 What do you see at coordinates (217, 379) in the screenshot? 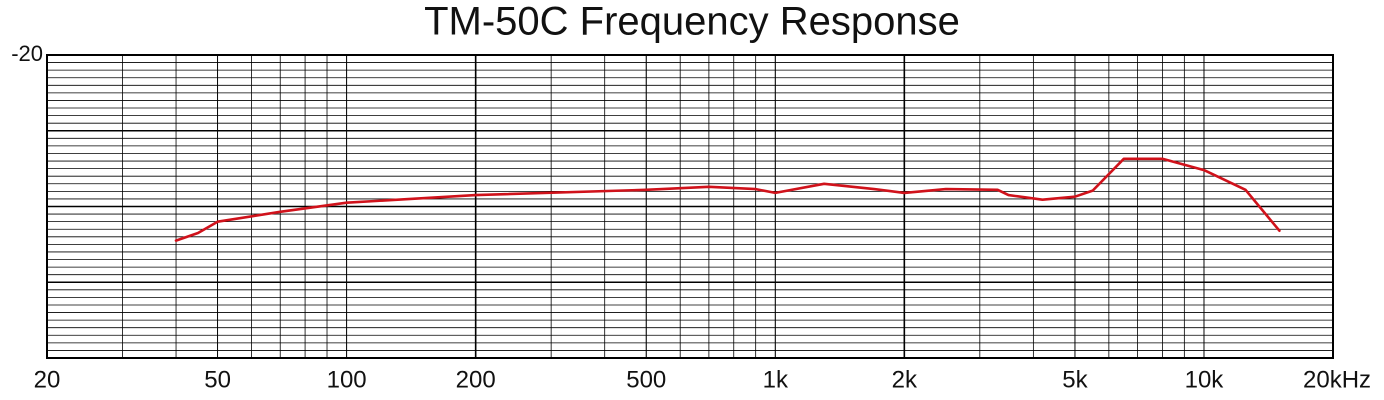
I see `x-tick-label: 50` at bounding box center [217, 379].